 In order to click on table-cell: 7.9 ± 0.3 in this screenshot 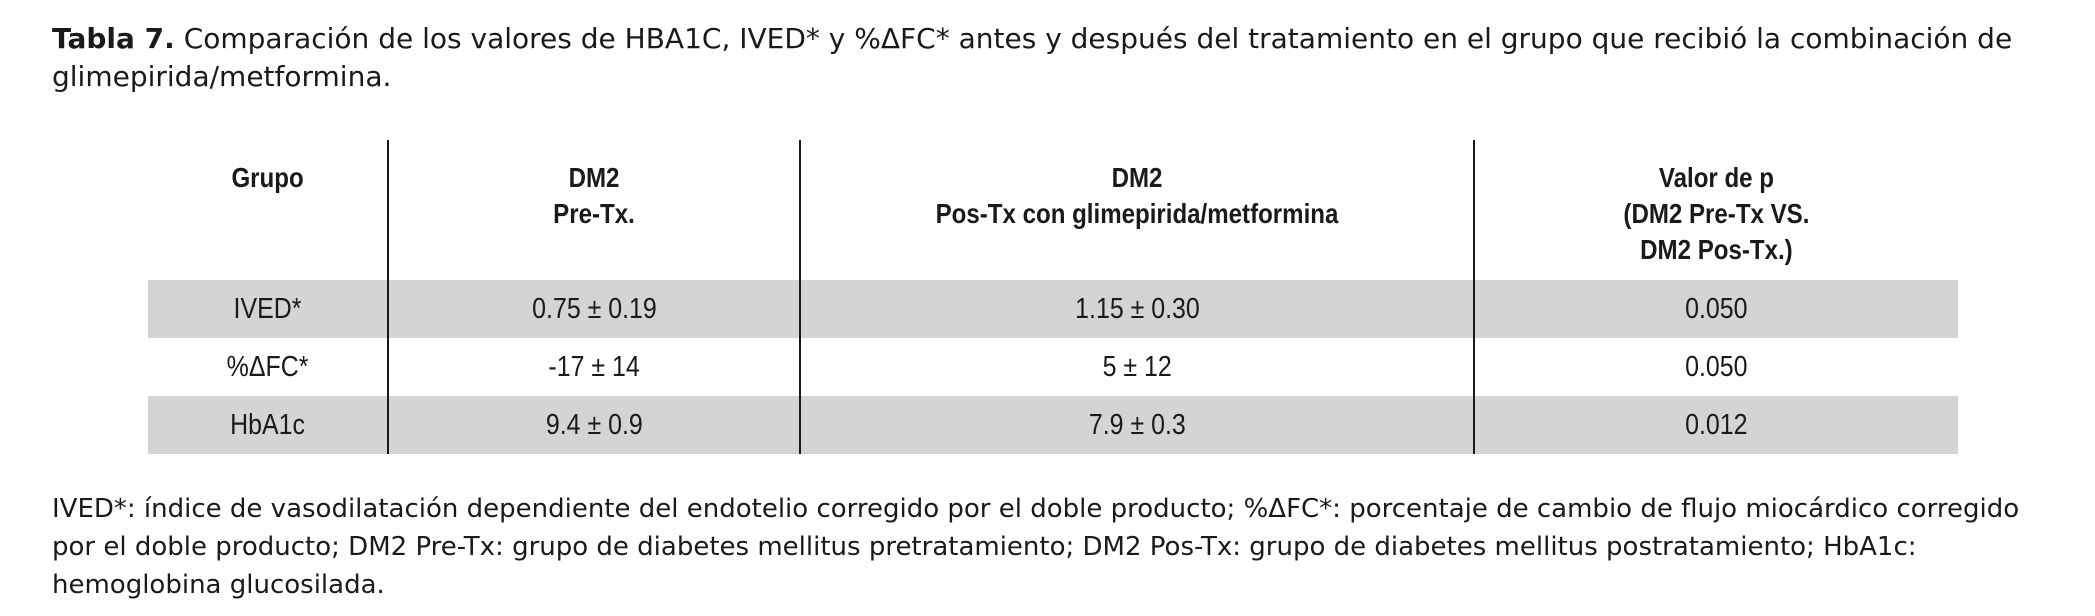, I will do `click(1136, 425)`.